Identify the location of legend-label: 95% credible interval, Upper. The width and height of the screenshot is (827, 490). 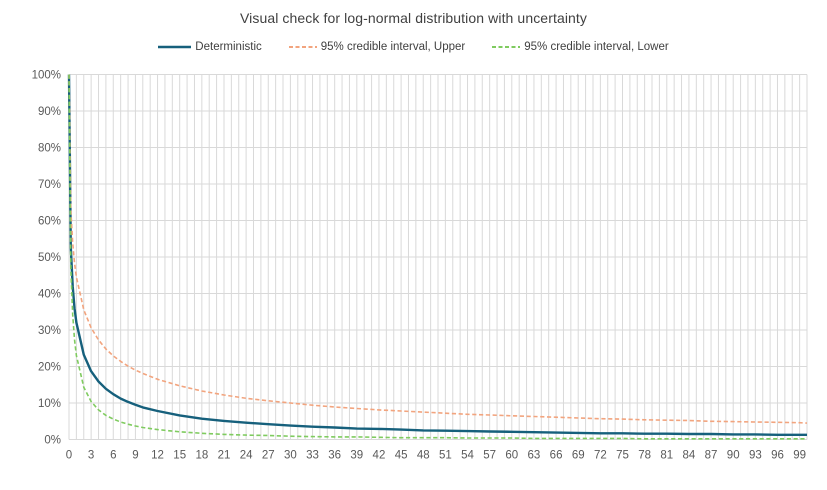
(393, 47).